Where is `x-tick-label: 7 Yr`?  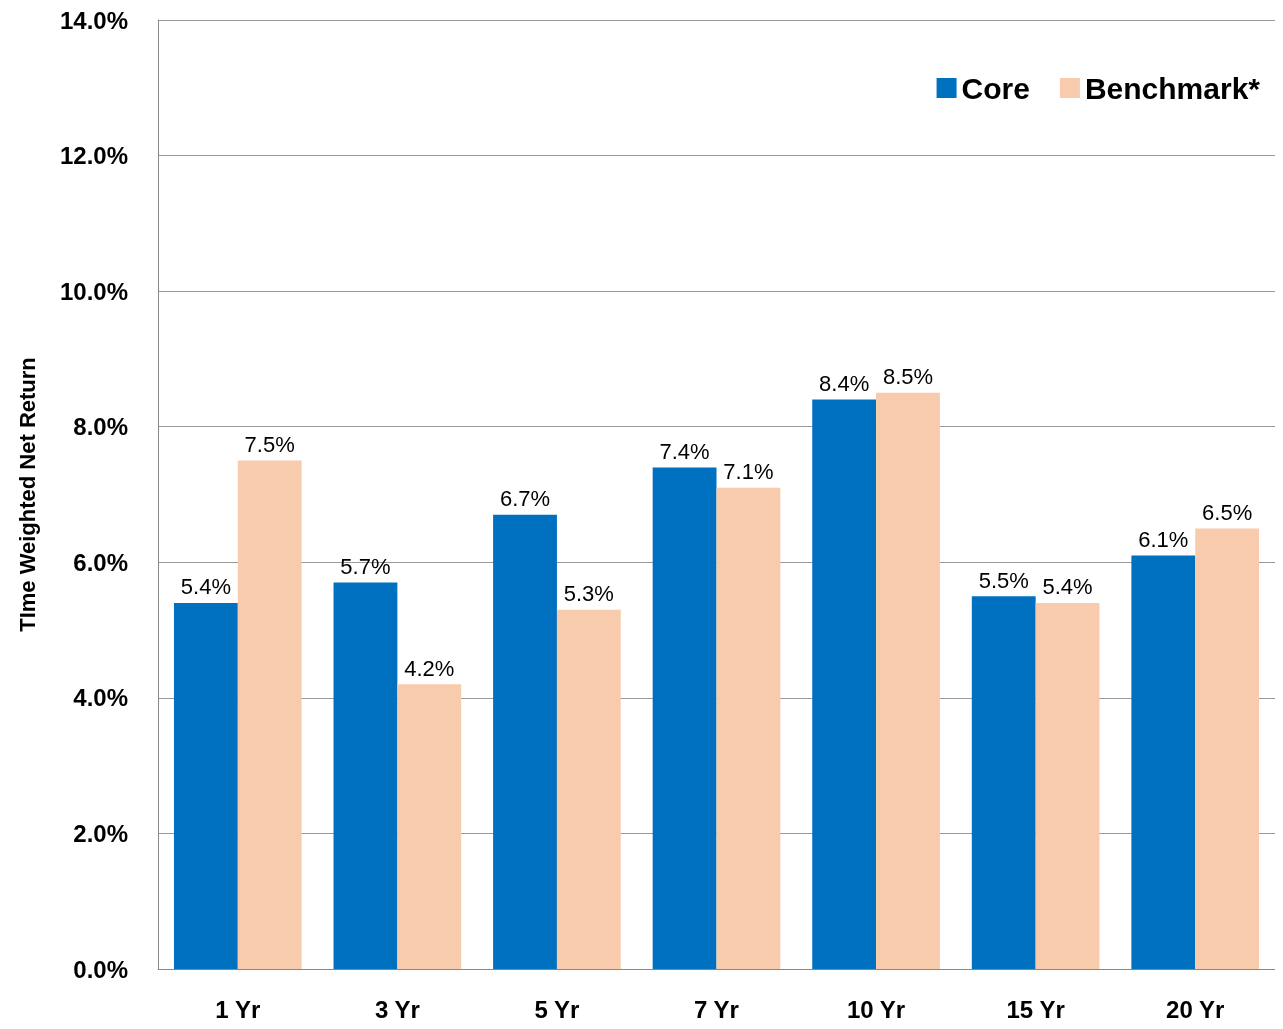 x-tick-label: 7 Yr is located at coordinates (716, 1009).